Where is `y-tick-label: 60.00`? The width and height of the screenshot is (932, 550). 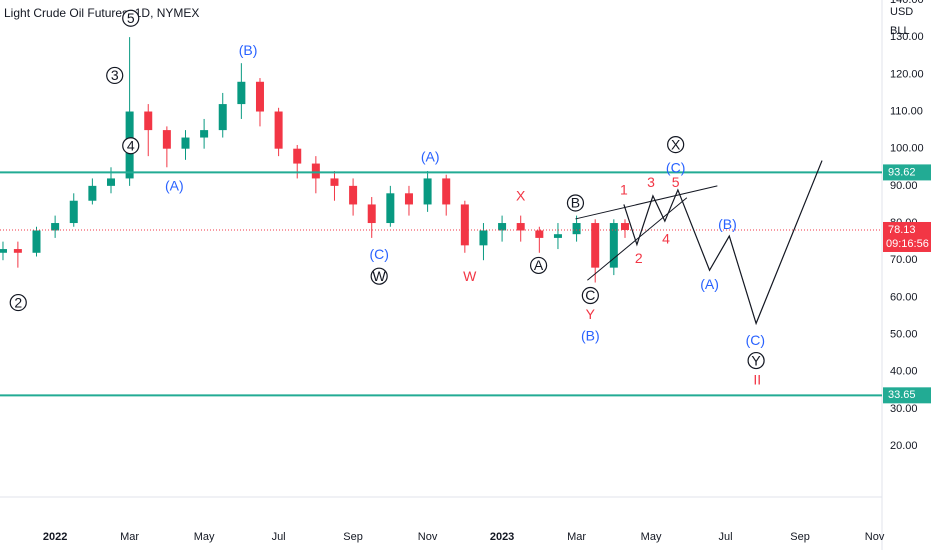 y-tick-label: 60.00 is located at coordinates (904, 297).